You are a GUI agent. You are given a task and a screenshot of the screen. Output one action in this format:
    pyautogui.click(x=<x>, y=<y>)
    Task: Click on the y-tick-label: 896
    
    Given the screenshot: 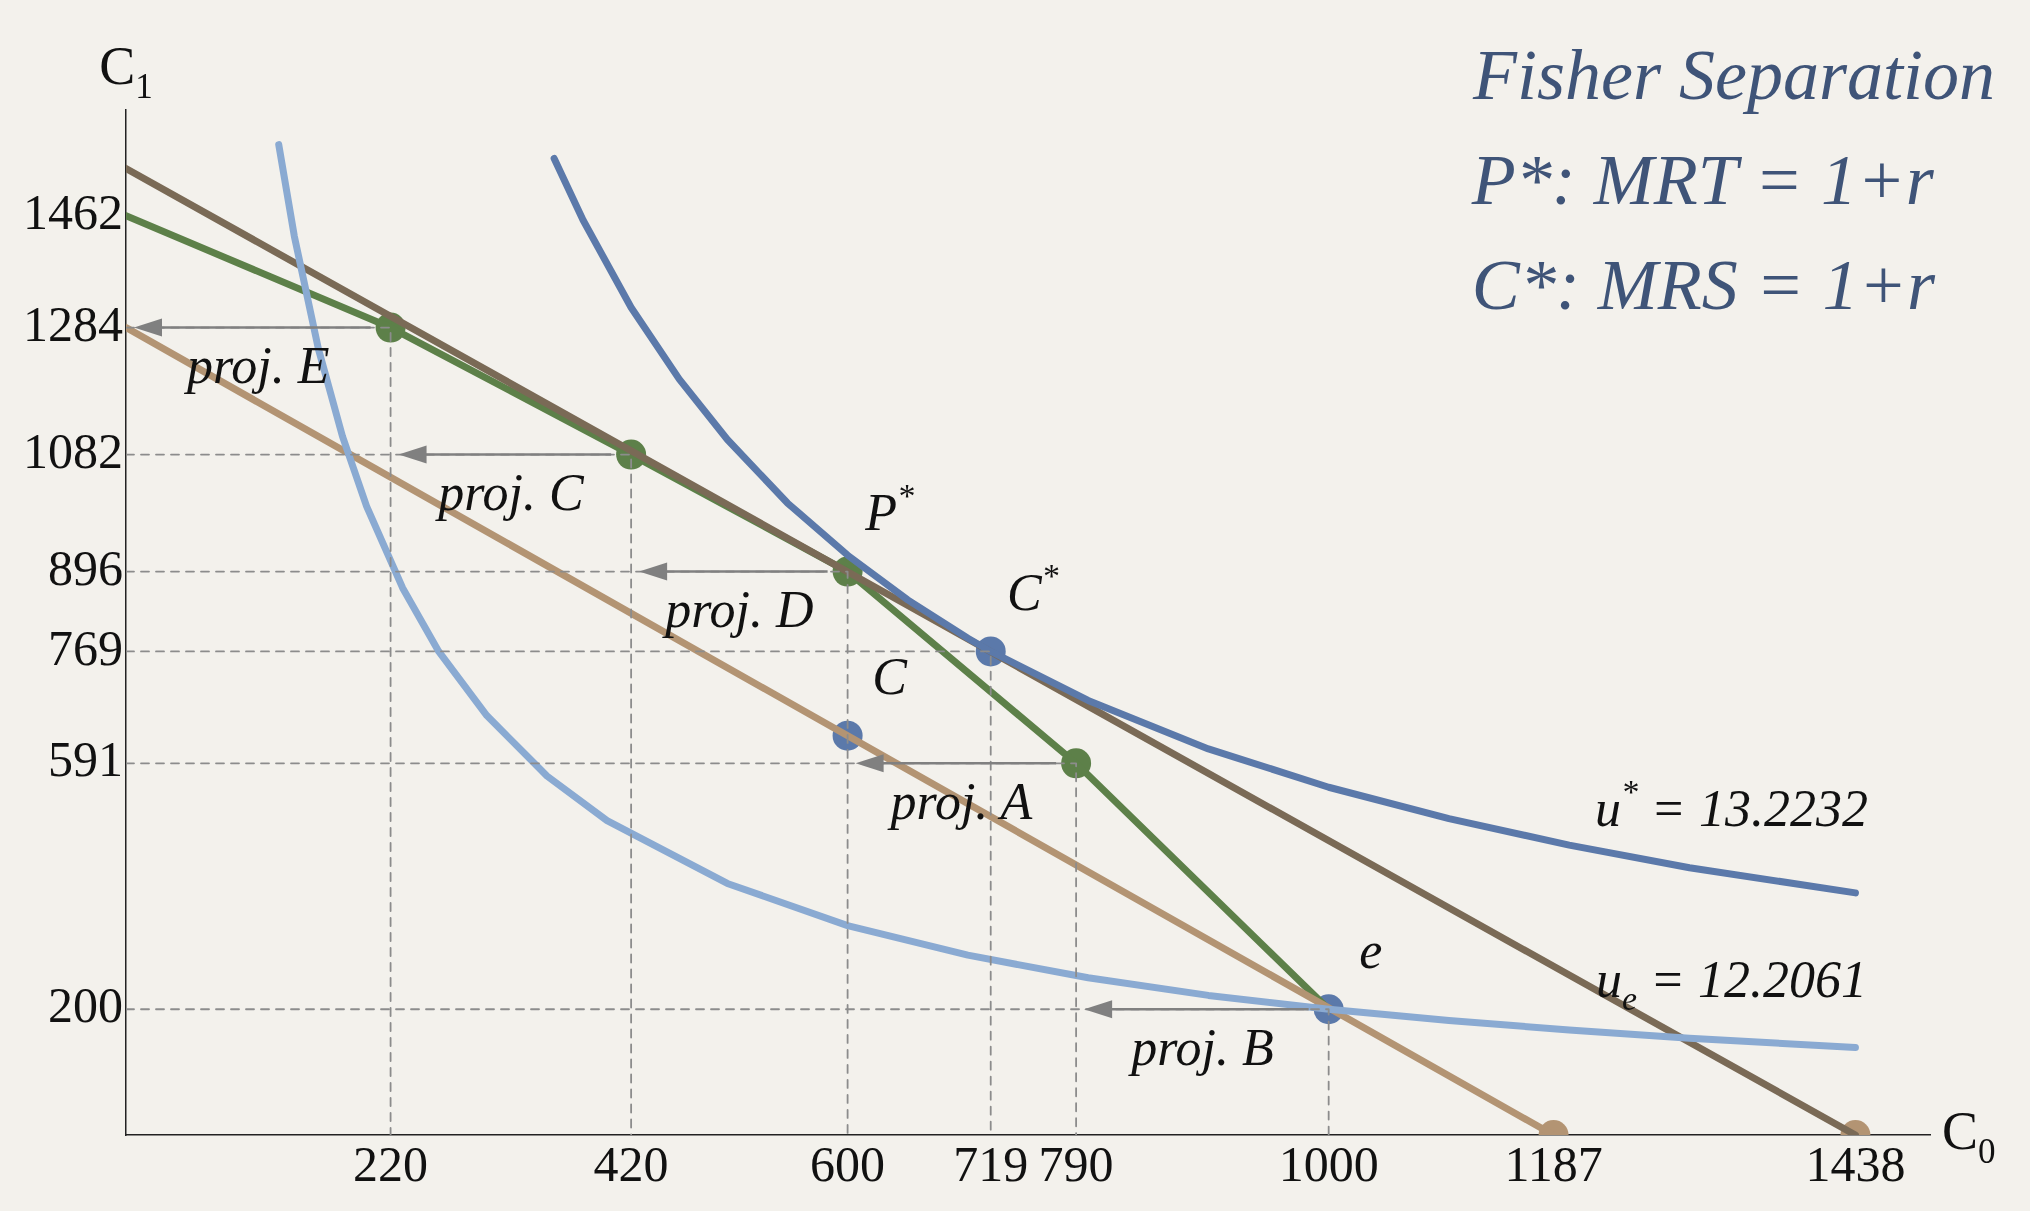 What is the action you would take?
    pyautogui.click(x=85, y=567)
    